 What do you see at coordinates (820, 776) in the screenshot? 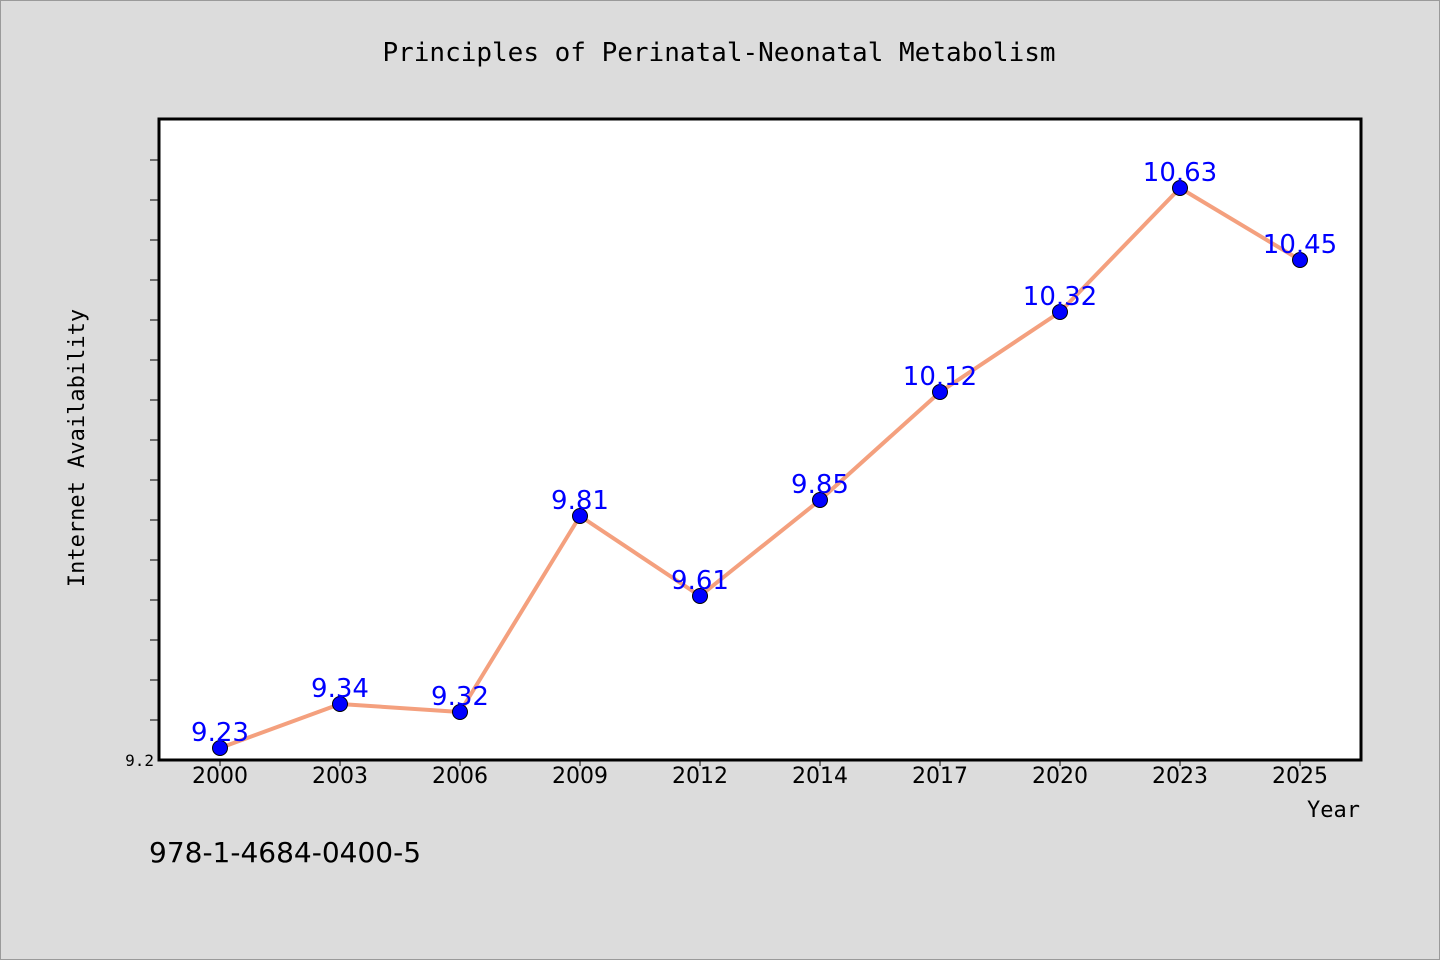
I see `x-tick-label: 2014` at bounding box center [820, 776].